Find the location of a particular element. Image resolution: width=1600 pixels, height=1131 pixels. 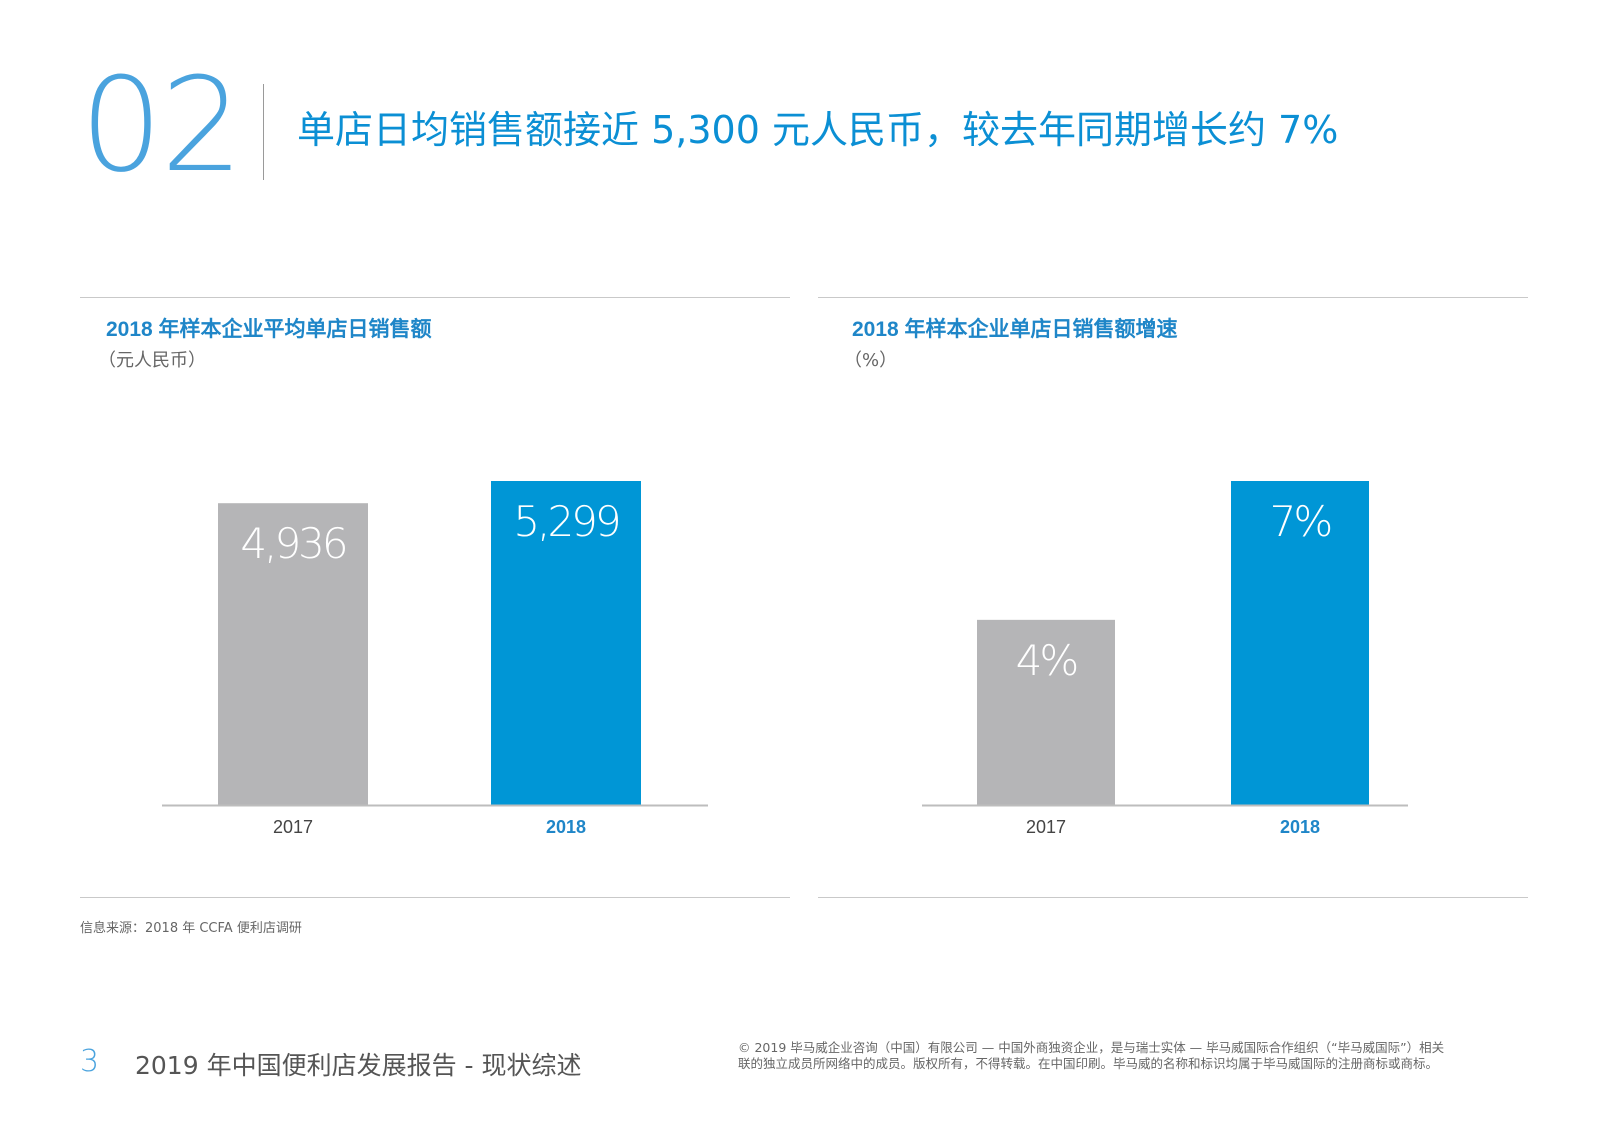

header-divider is located at coordinates (263, 132).